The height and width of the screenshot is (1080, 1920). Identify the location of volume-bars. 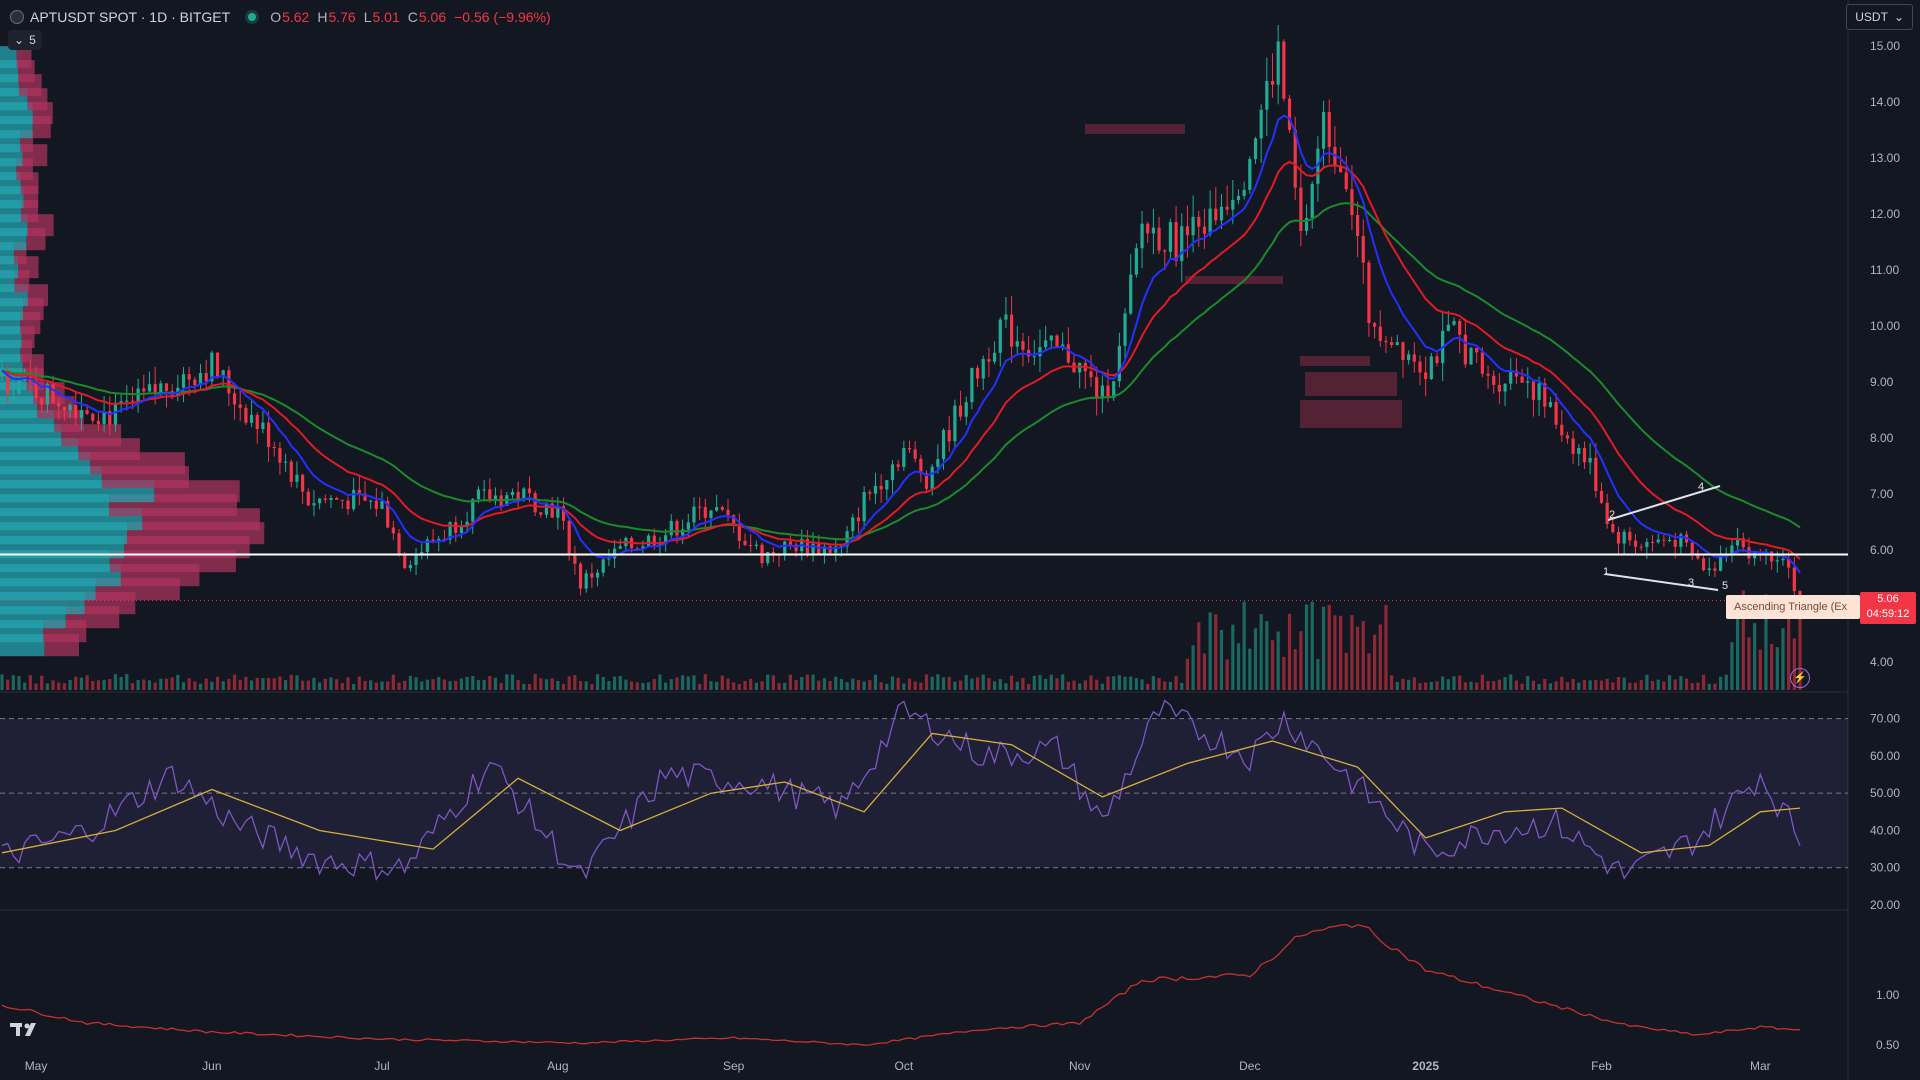
(901, 640).